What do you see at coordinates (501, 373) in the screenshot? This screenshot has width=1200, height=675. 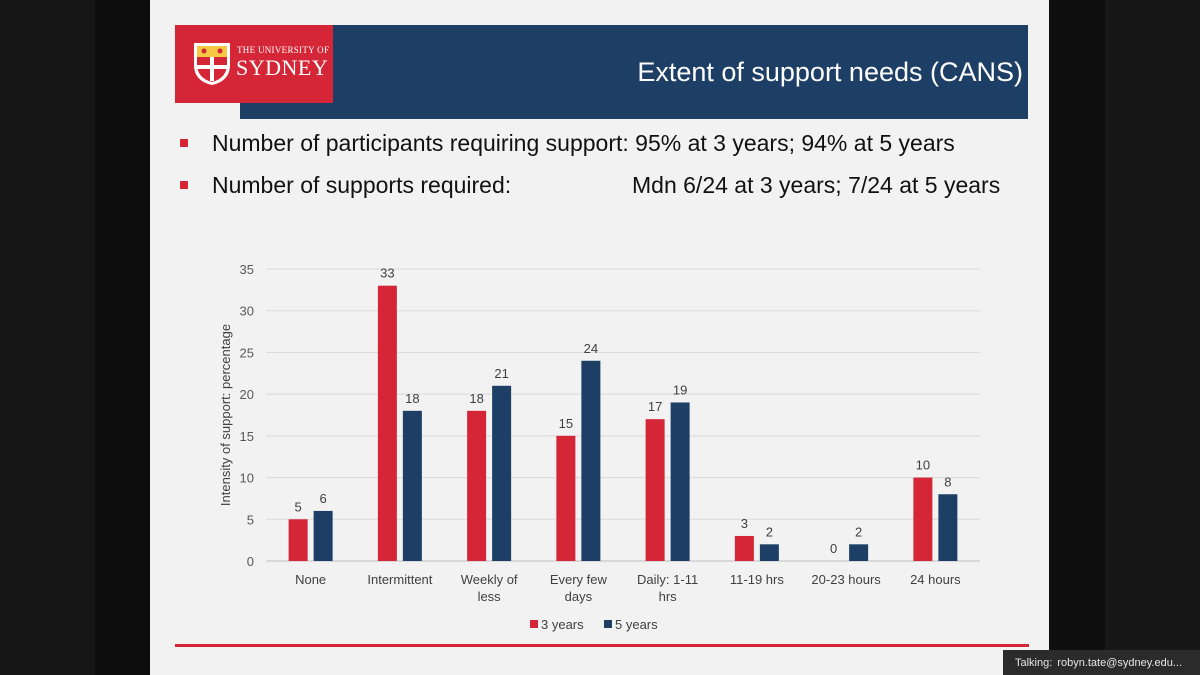 I see `data-label: 21` at bounding box center [501, 373].